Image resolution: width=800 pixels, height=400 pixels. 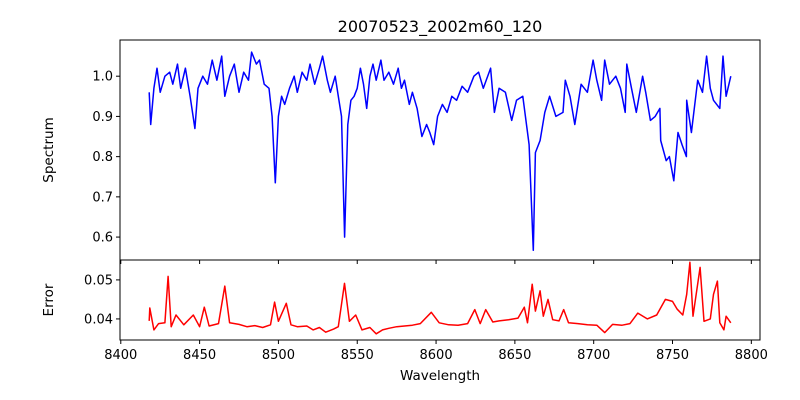 What do you see at coordinates (98, 280) in the screenshot?
I see `error-y-tick-label: 0.05` at bounding box center [98, 280].